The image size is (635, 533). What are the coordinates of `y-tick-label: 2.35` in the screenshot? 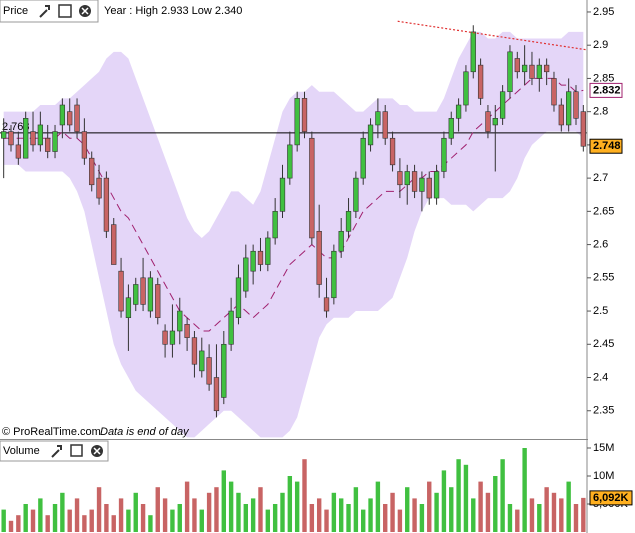 It's located at (603, 411).